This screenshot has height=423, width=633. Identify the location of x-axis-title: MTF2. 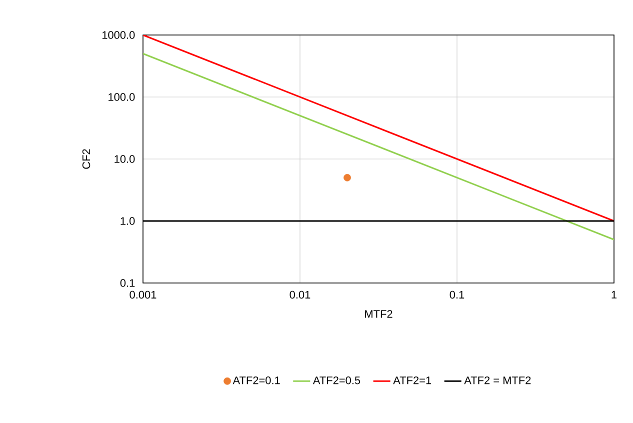
(378, 314).